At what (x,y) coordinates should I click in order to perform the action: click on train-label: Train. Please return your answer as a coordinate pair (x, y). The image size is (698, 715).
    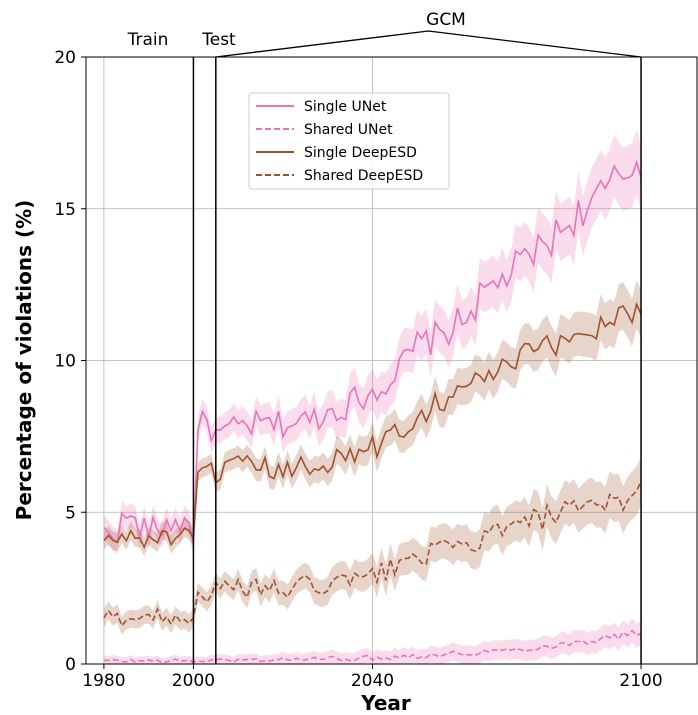
    Looking at the image, I should click on (148, 40).